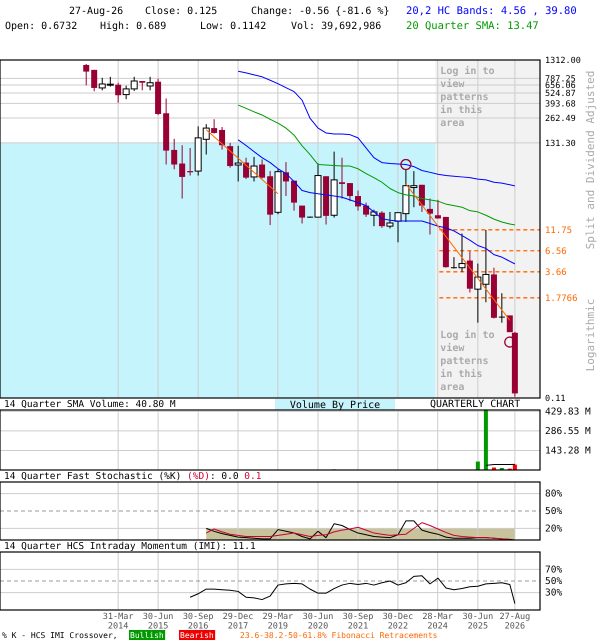  Describe the element at coordinates (158, 622) in the screenshot. I see `x-tick-label: 30-Jun 2015` at that location.